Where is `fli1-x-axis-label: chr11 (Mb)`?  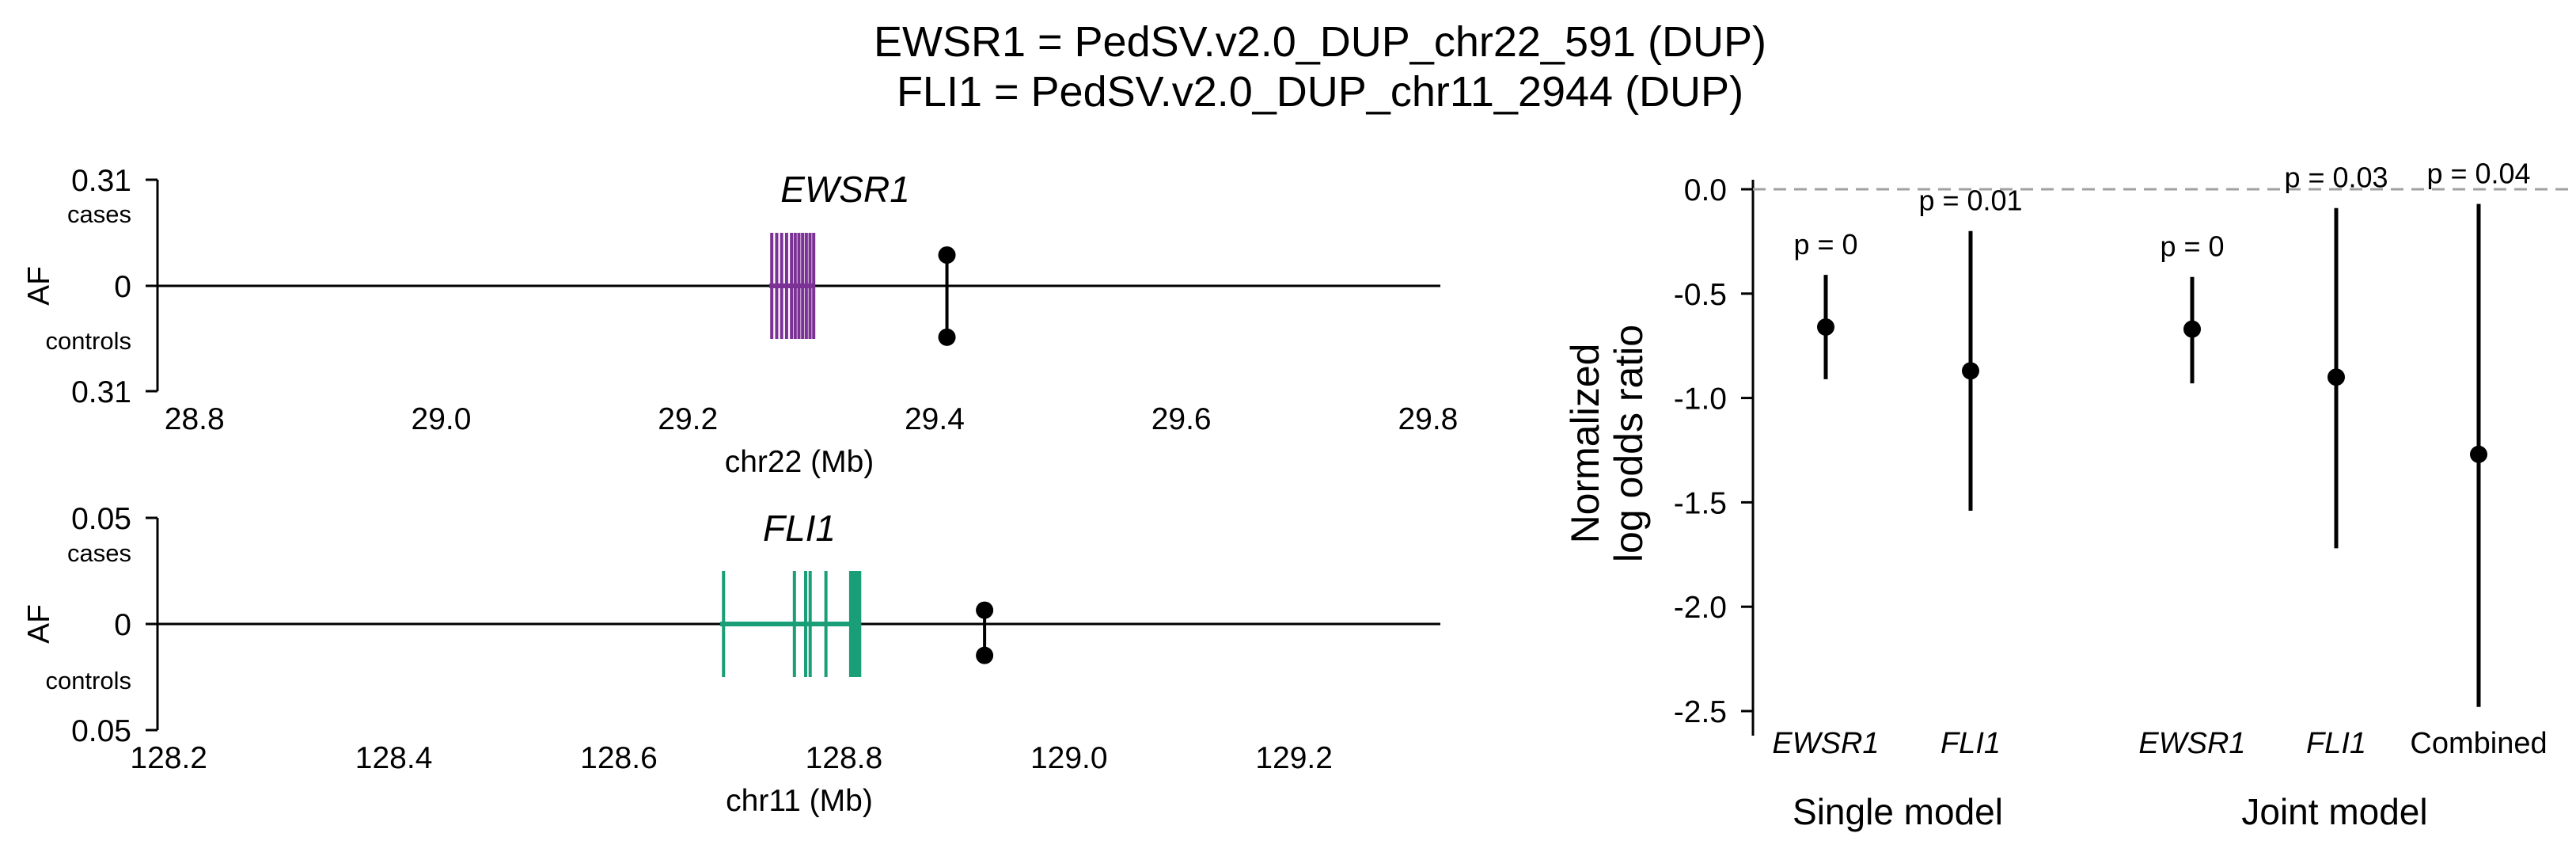 fli1-x-axis-label: chr11 (Mb) is located at coordinates (799, 801).